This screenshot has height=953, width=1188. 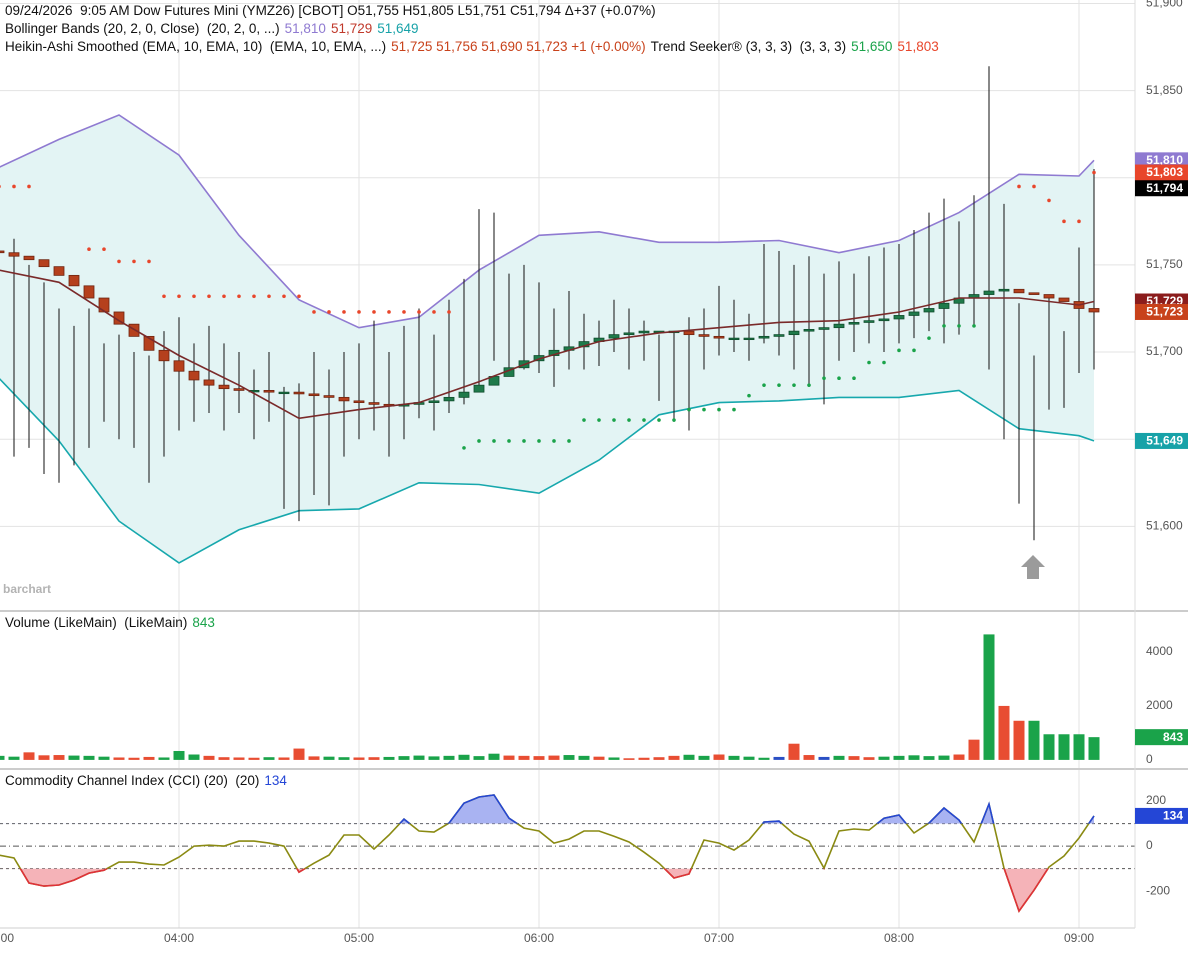 I want to click on band-middle, so click(x=547, y=344).